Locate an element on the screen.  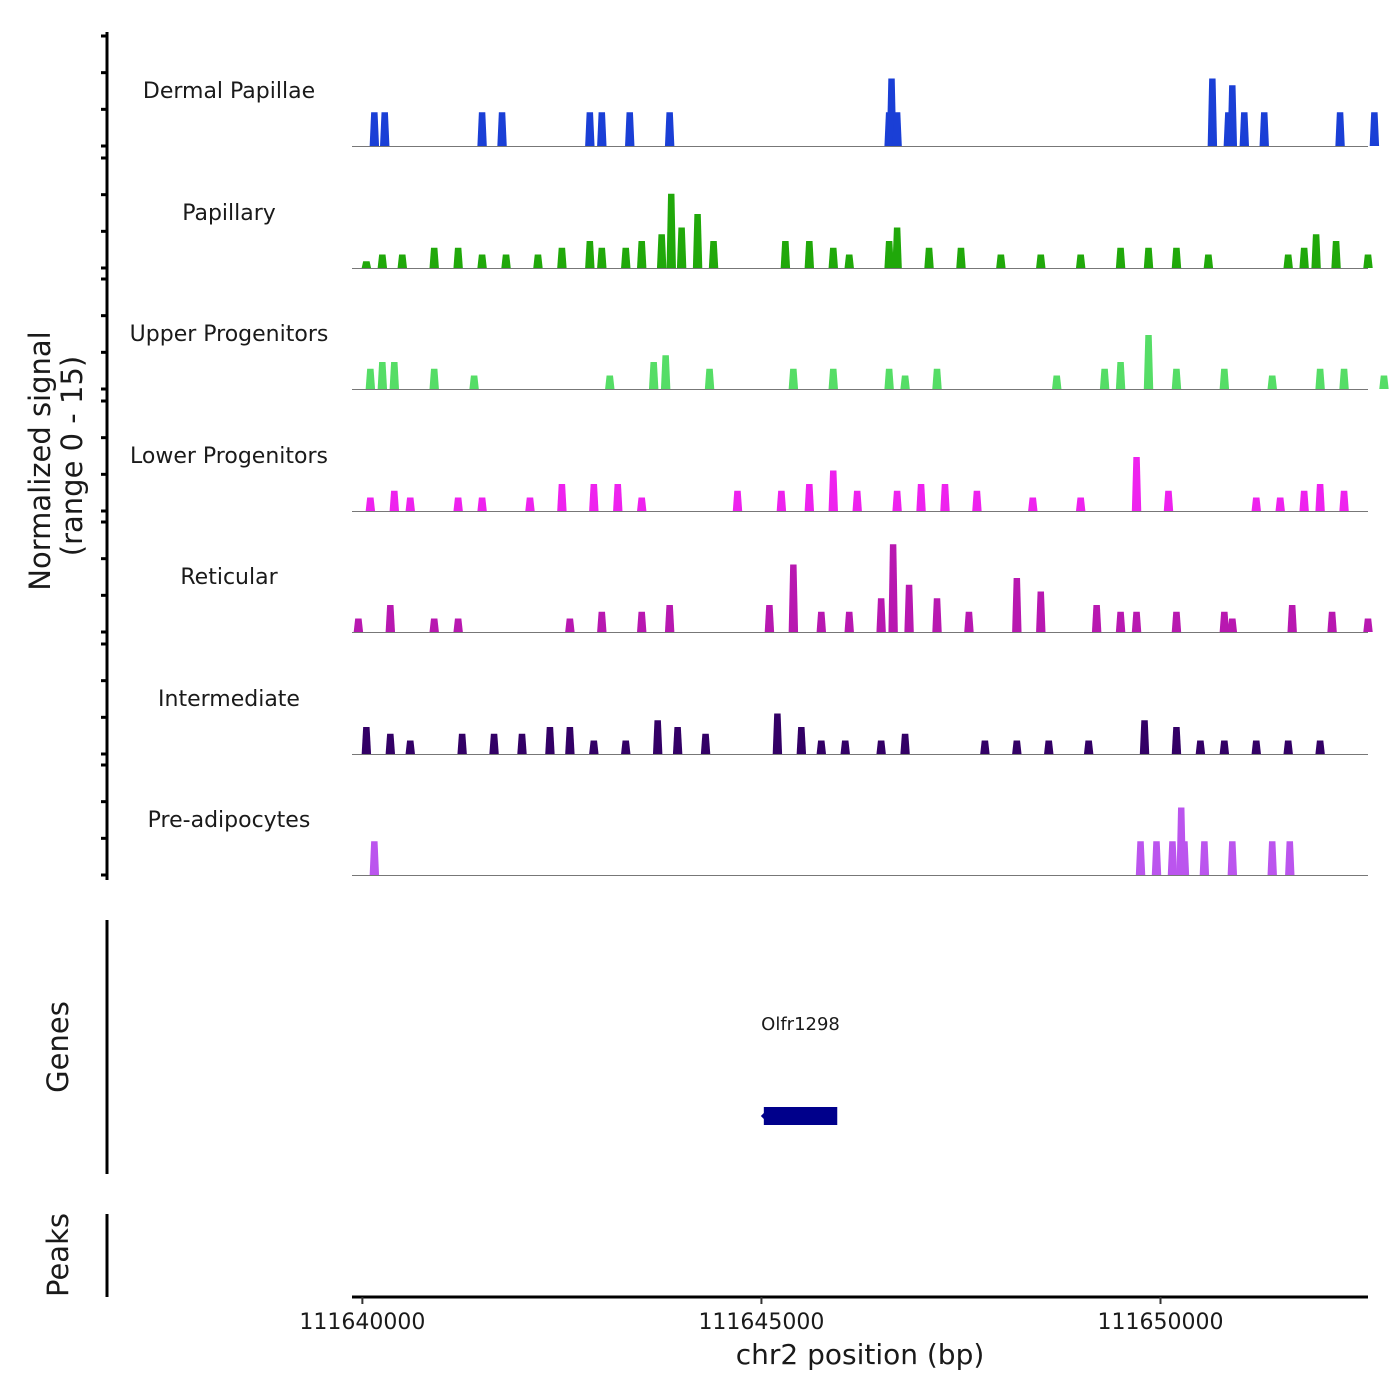
track-label-papillary: Papillary is located at coordinates (229, 213).